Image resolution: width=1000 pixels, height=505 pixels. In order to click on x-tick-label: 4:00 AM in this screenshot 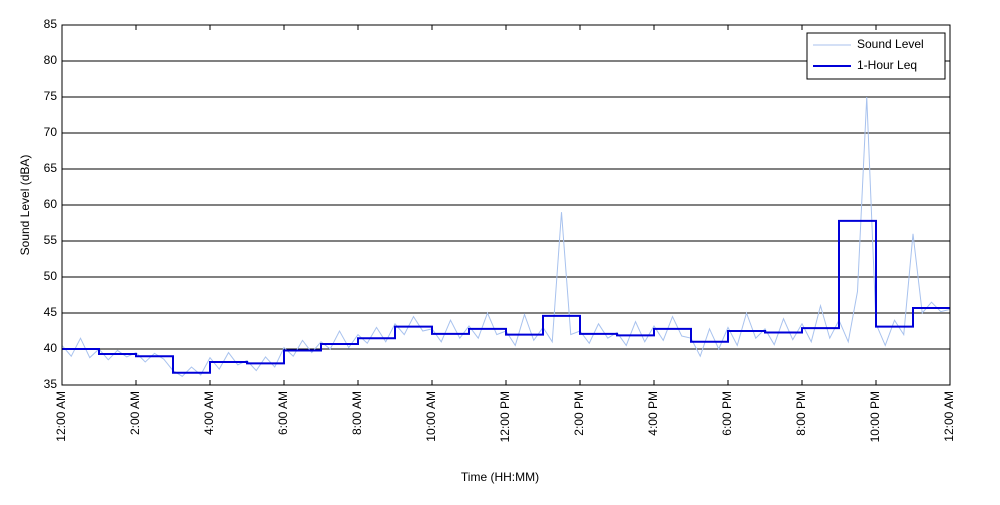, I will do `click(209, 413)`.